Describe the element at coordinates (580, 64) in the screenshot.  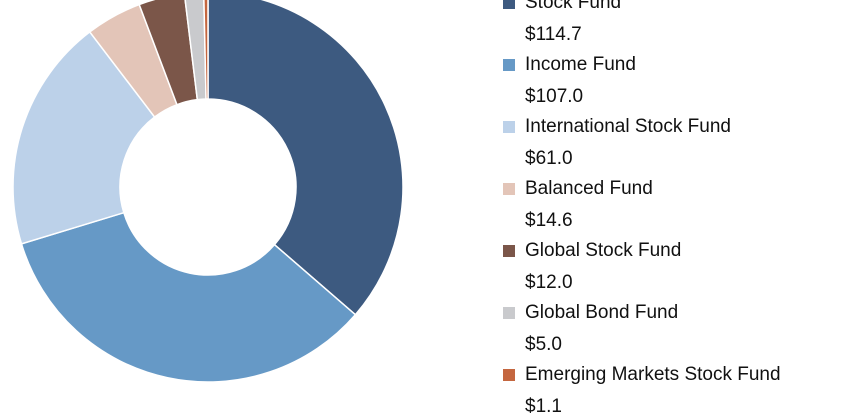
I see `legend-label: Income Fund` at that location.